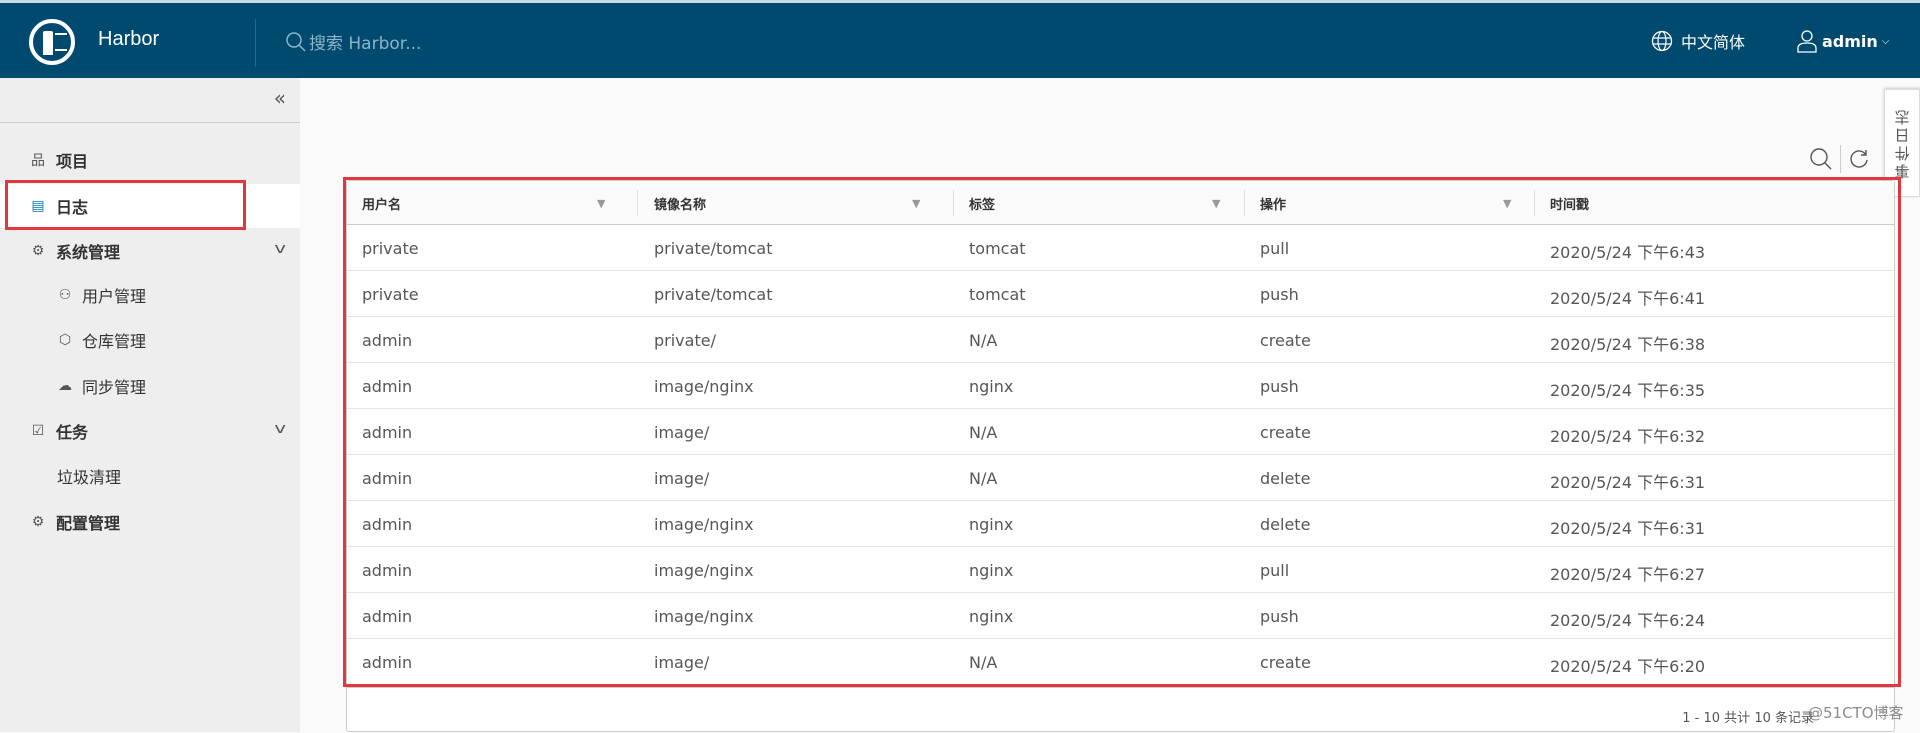 The width and height of the screenshot is (1920, 733). What do you see at coordinates (1099, 203) in the screenshot?
I see `column-header-tag: 标签 ▼` at bounding box center [1099, 203].